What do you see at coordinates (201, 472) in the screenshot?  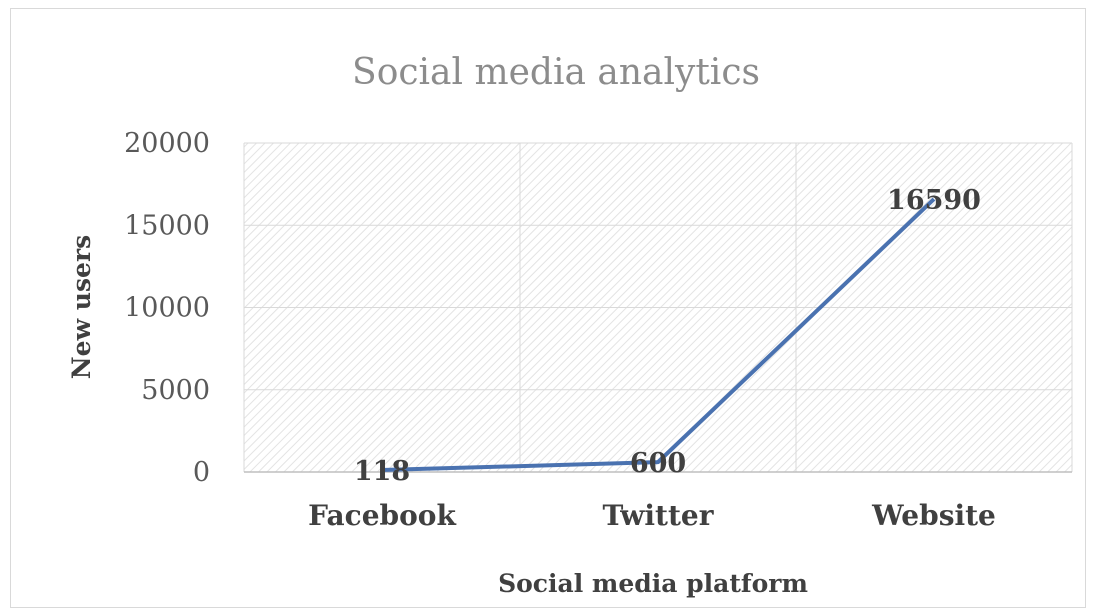 I see `y-tick-label: 0` at bounding box center [201, 472].